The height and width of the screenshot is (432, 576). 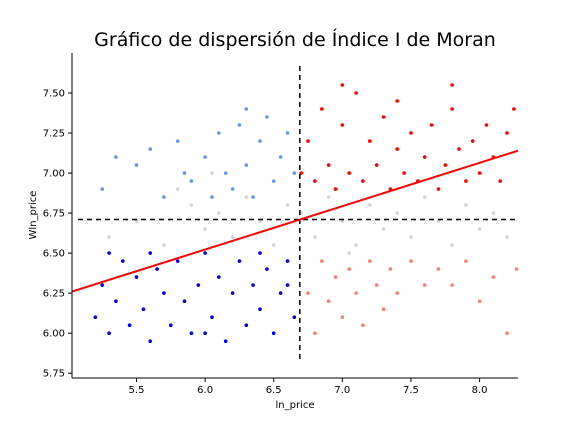 I want to click on y-tick-label: 7.50, so click(x=54, y=94).